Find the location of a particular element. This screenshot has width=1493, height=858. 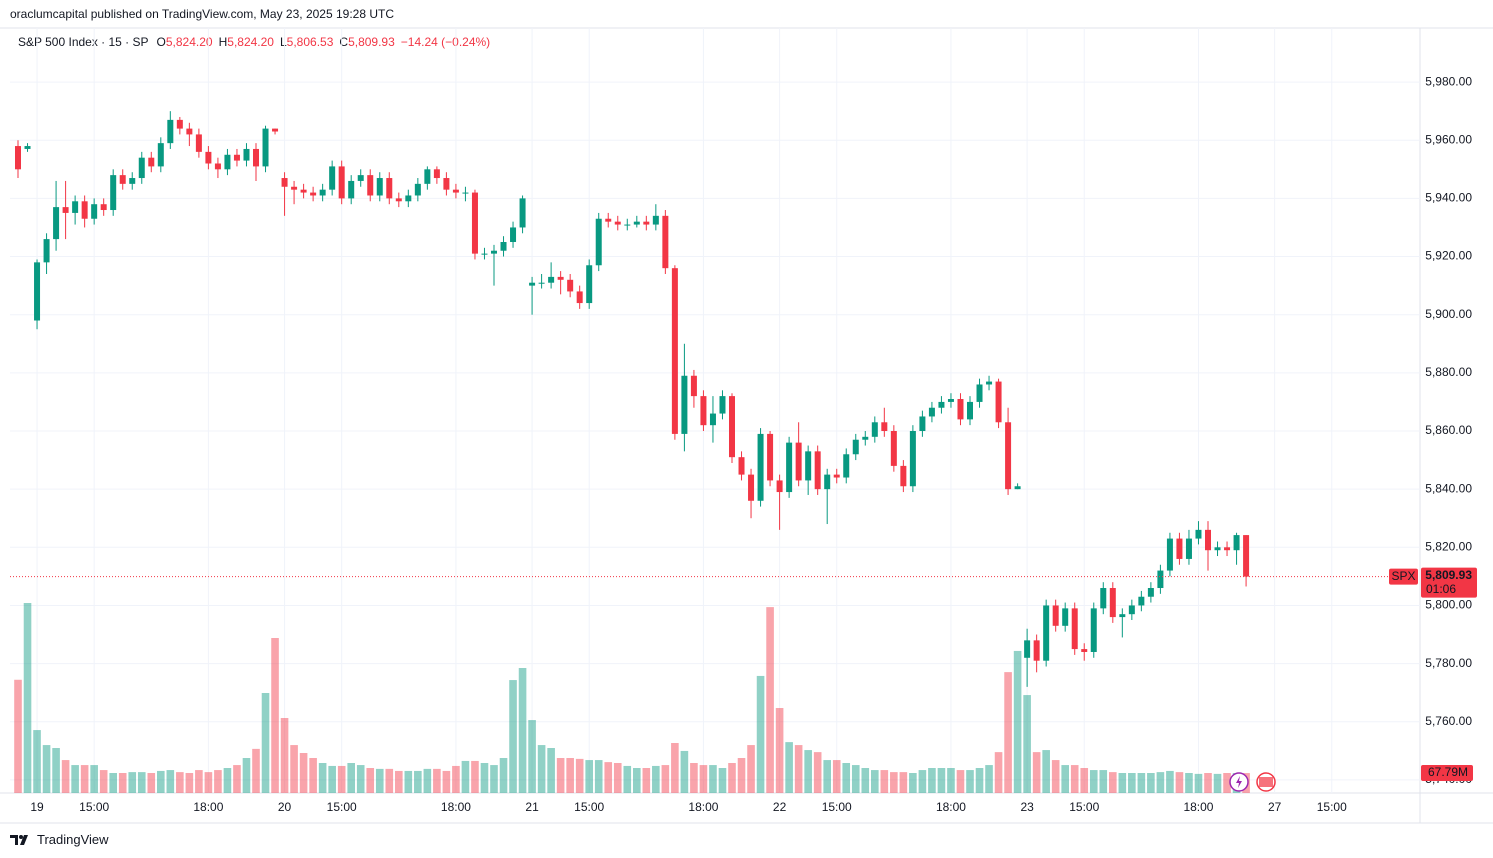

footer: TradingView is located at coordinates (59, 839).